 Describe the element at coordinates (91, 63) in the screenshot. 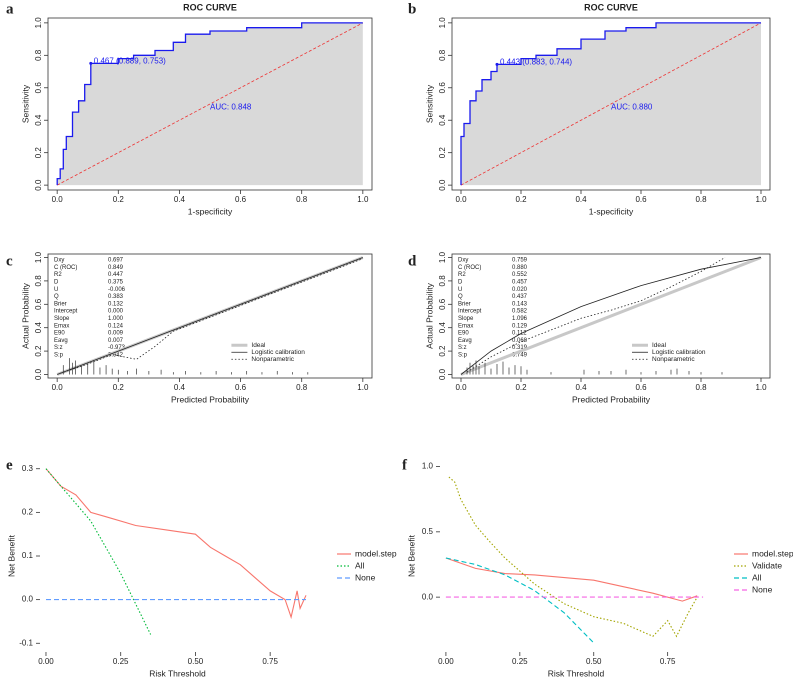

I see `best-point` at that location.